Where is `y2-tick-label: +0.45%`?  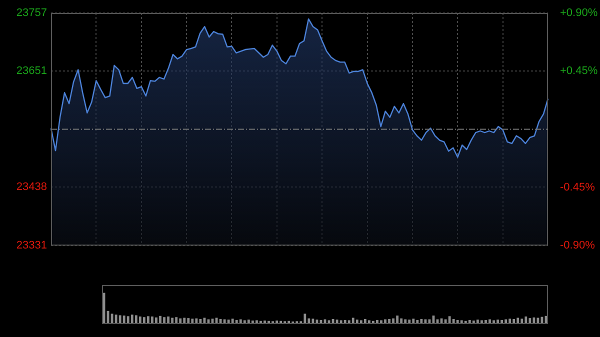
y2-tick-label: +0.45% is located at coordinates (579, 71).